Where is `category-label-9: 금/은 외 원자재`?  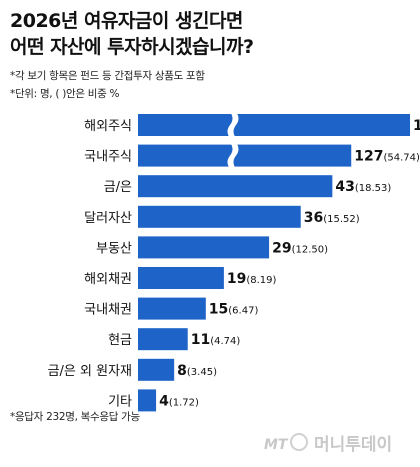
category-label-9: 금/은 외 원자재 is located at coordinates (90, 371).